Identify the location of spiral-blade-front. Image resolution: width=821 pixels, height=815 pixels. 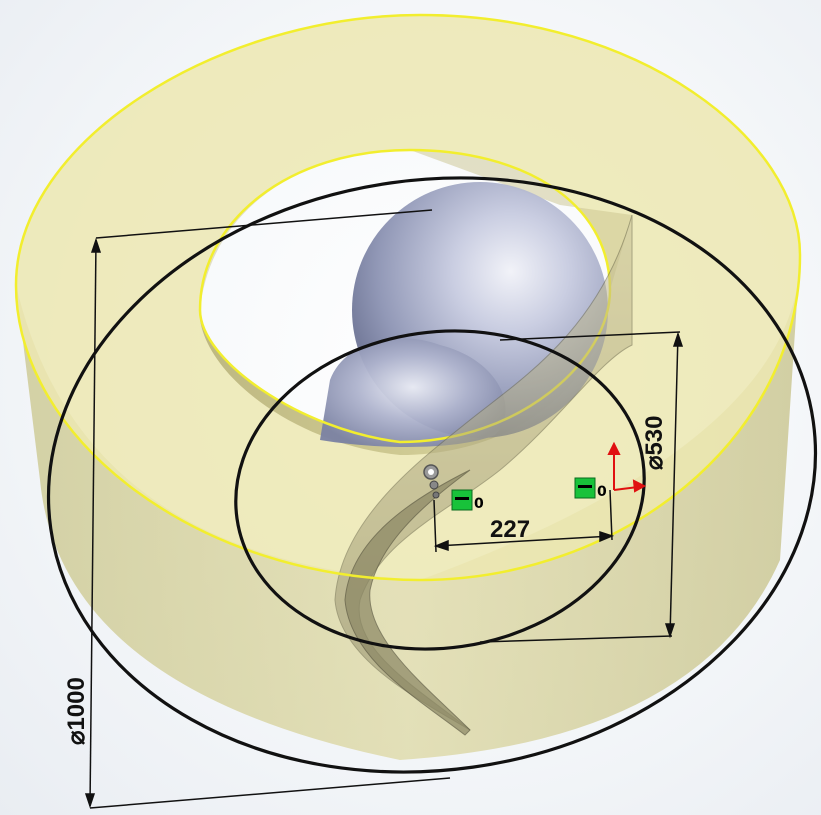
(407, 602).